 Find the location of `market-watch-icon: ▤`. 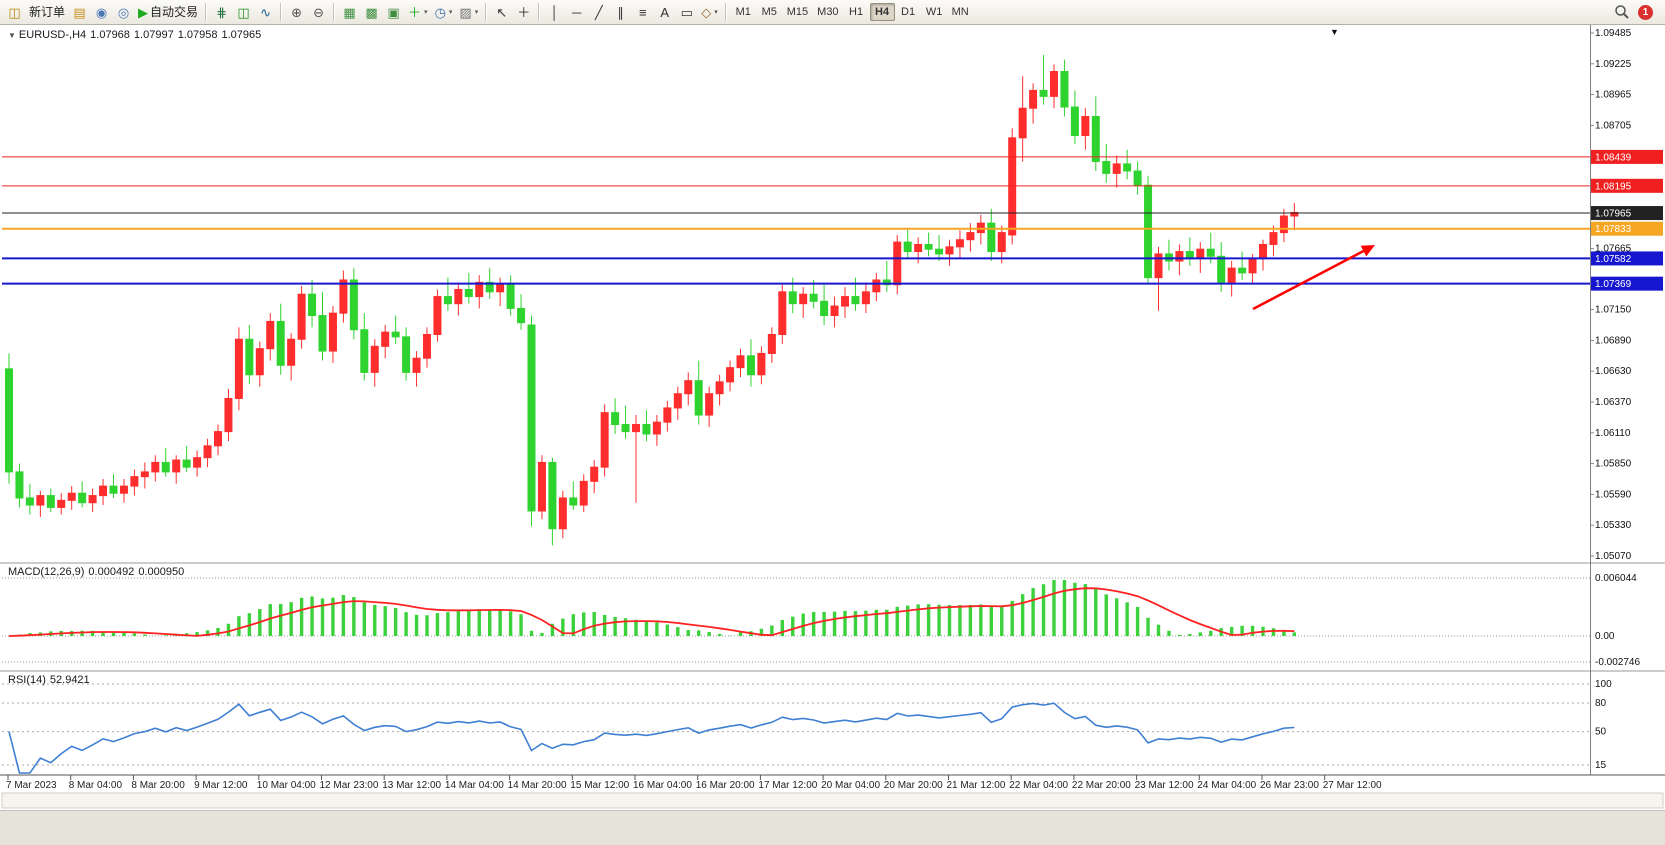

market-watch-icon: ▤ is located at coordinates (79, 12).